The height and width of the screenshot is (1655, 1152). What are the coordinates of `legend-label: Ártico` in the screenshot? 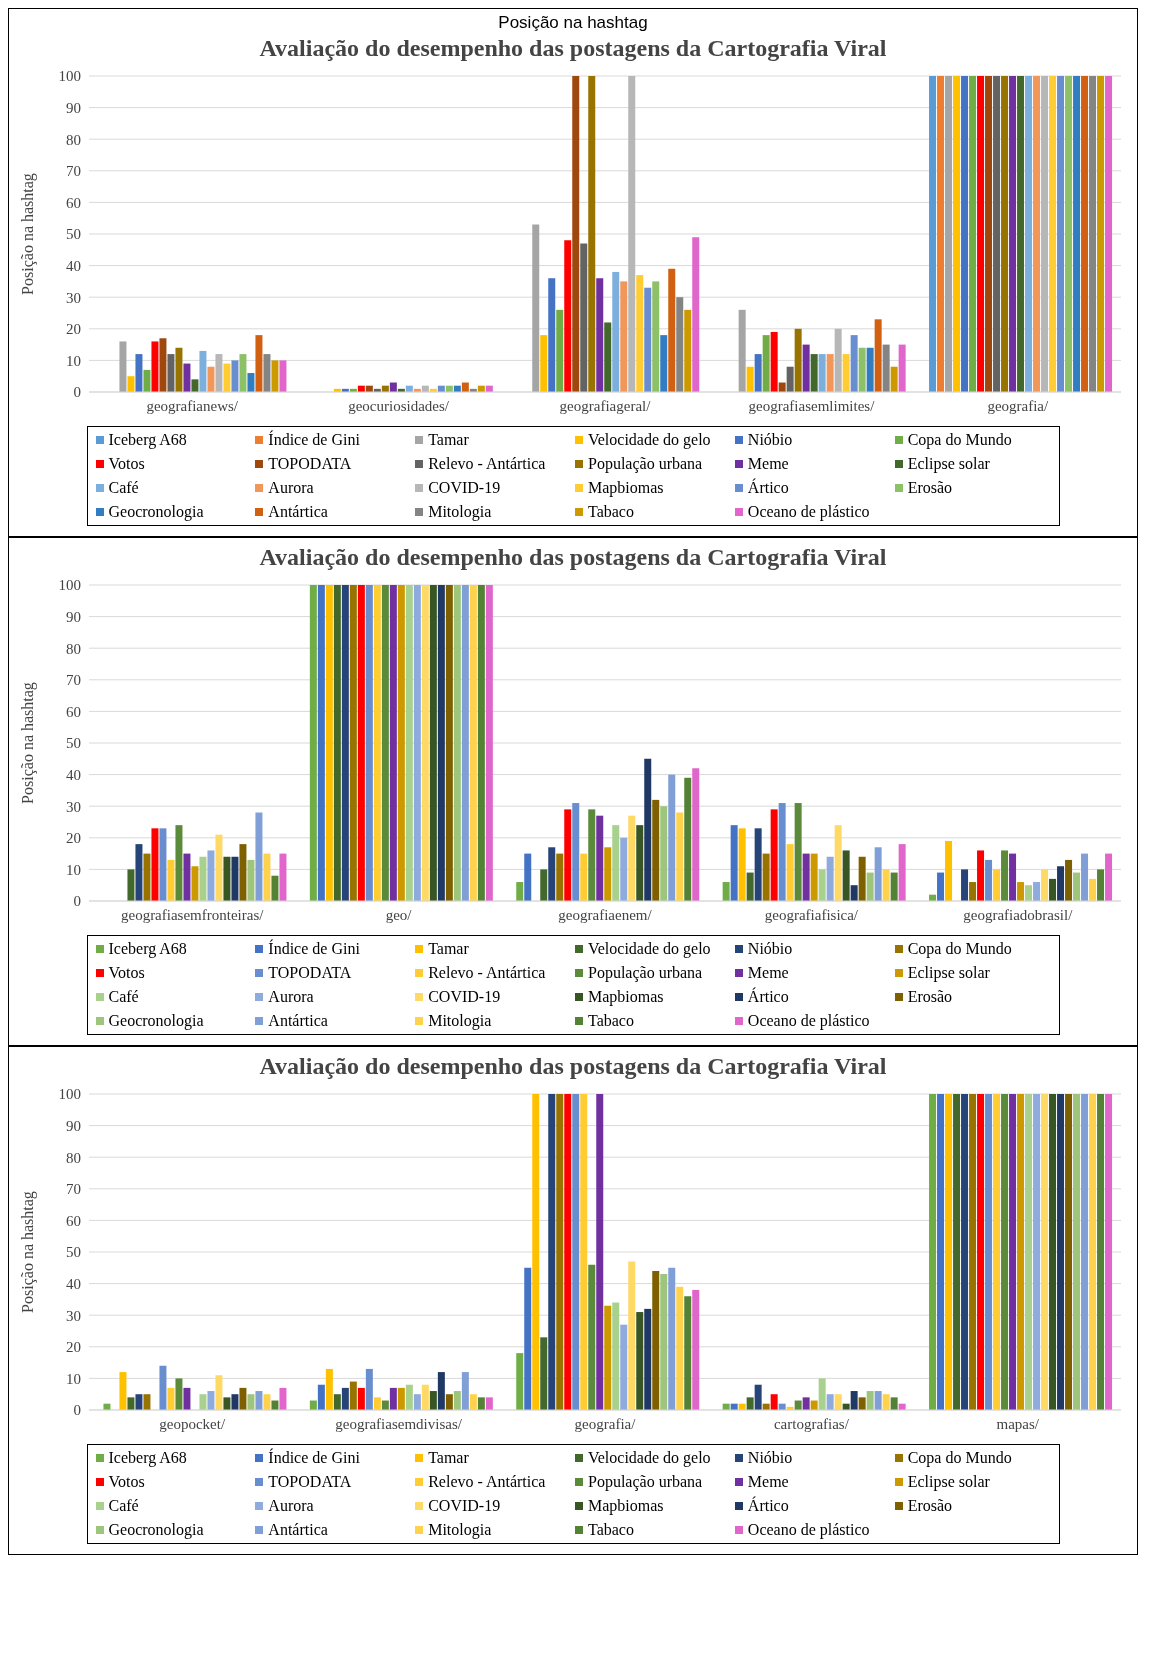 It's located at (768, 1506).